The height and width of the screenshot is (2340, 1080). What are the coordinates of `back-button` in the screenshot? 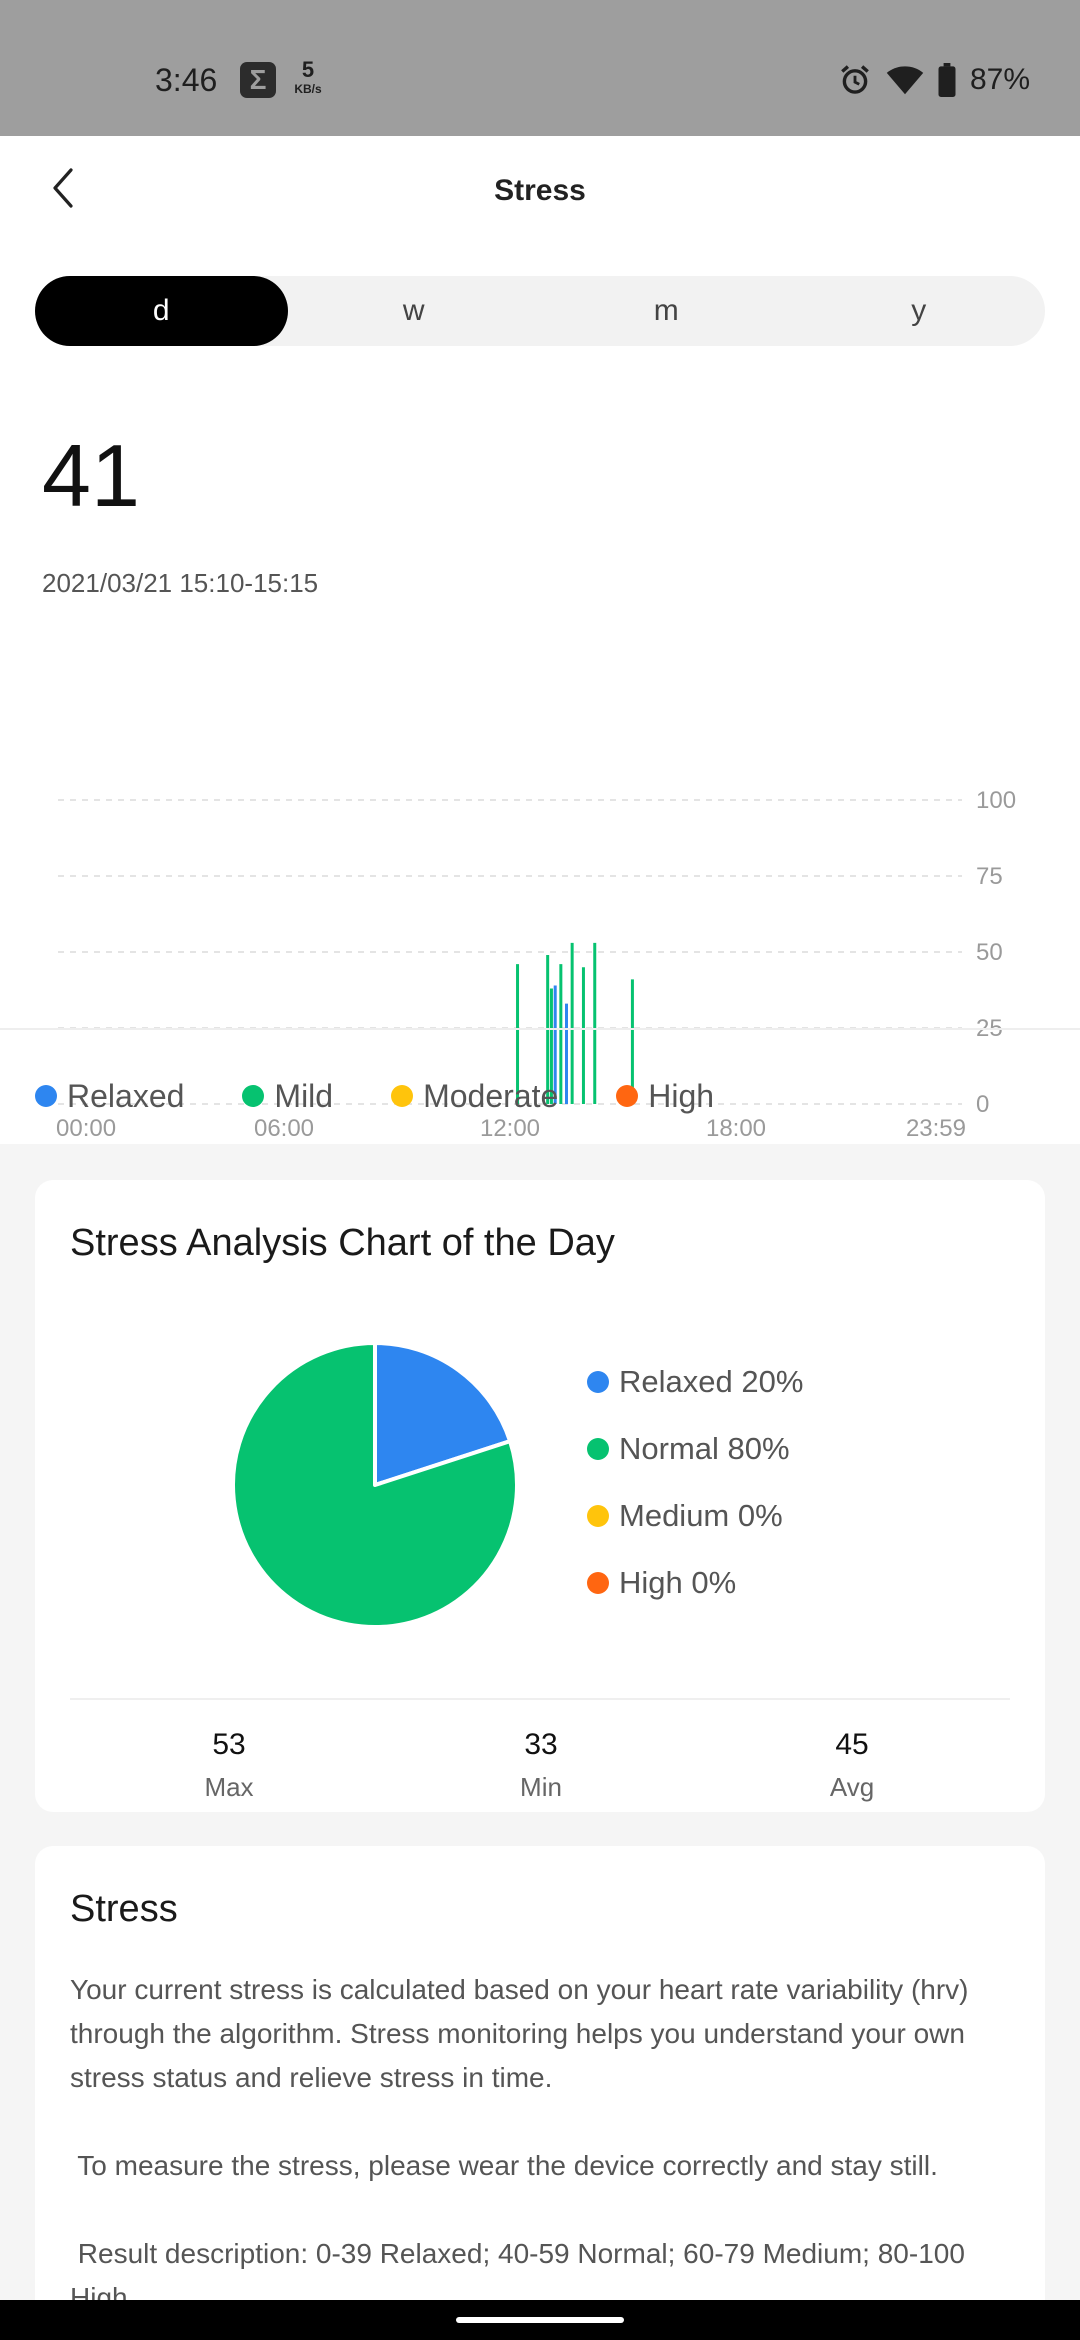 It's located at (64, 188).